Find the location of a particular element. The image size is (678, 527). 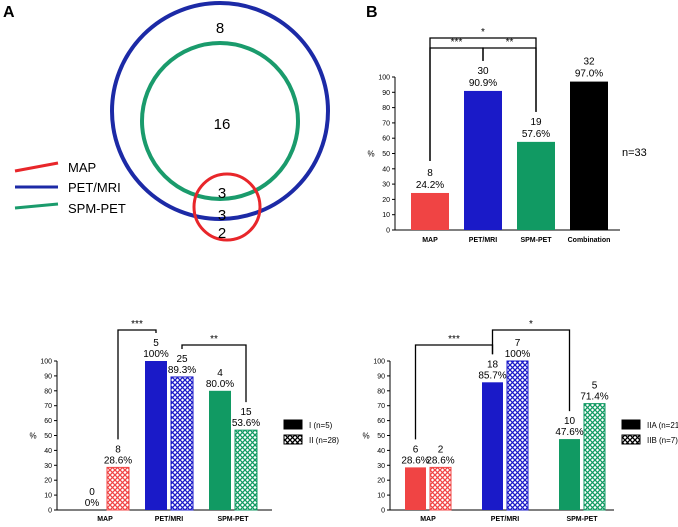

data-label-count: 10 is located at coordinates (570, 421).